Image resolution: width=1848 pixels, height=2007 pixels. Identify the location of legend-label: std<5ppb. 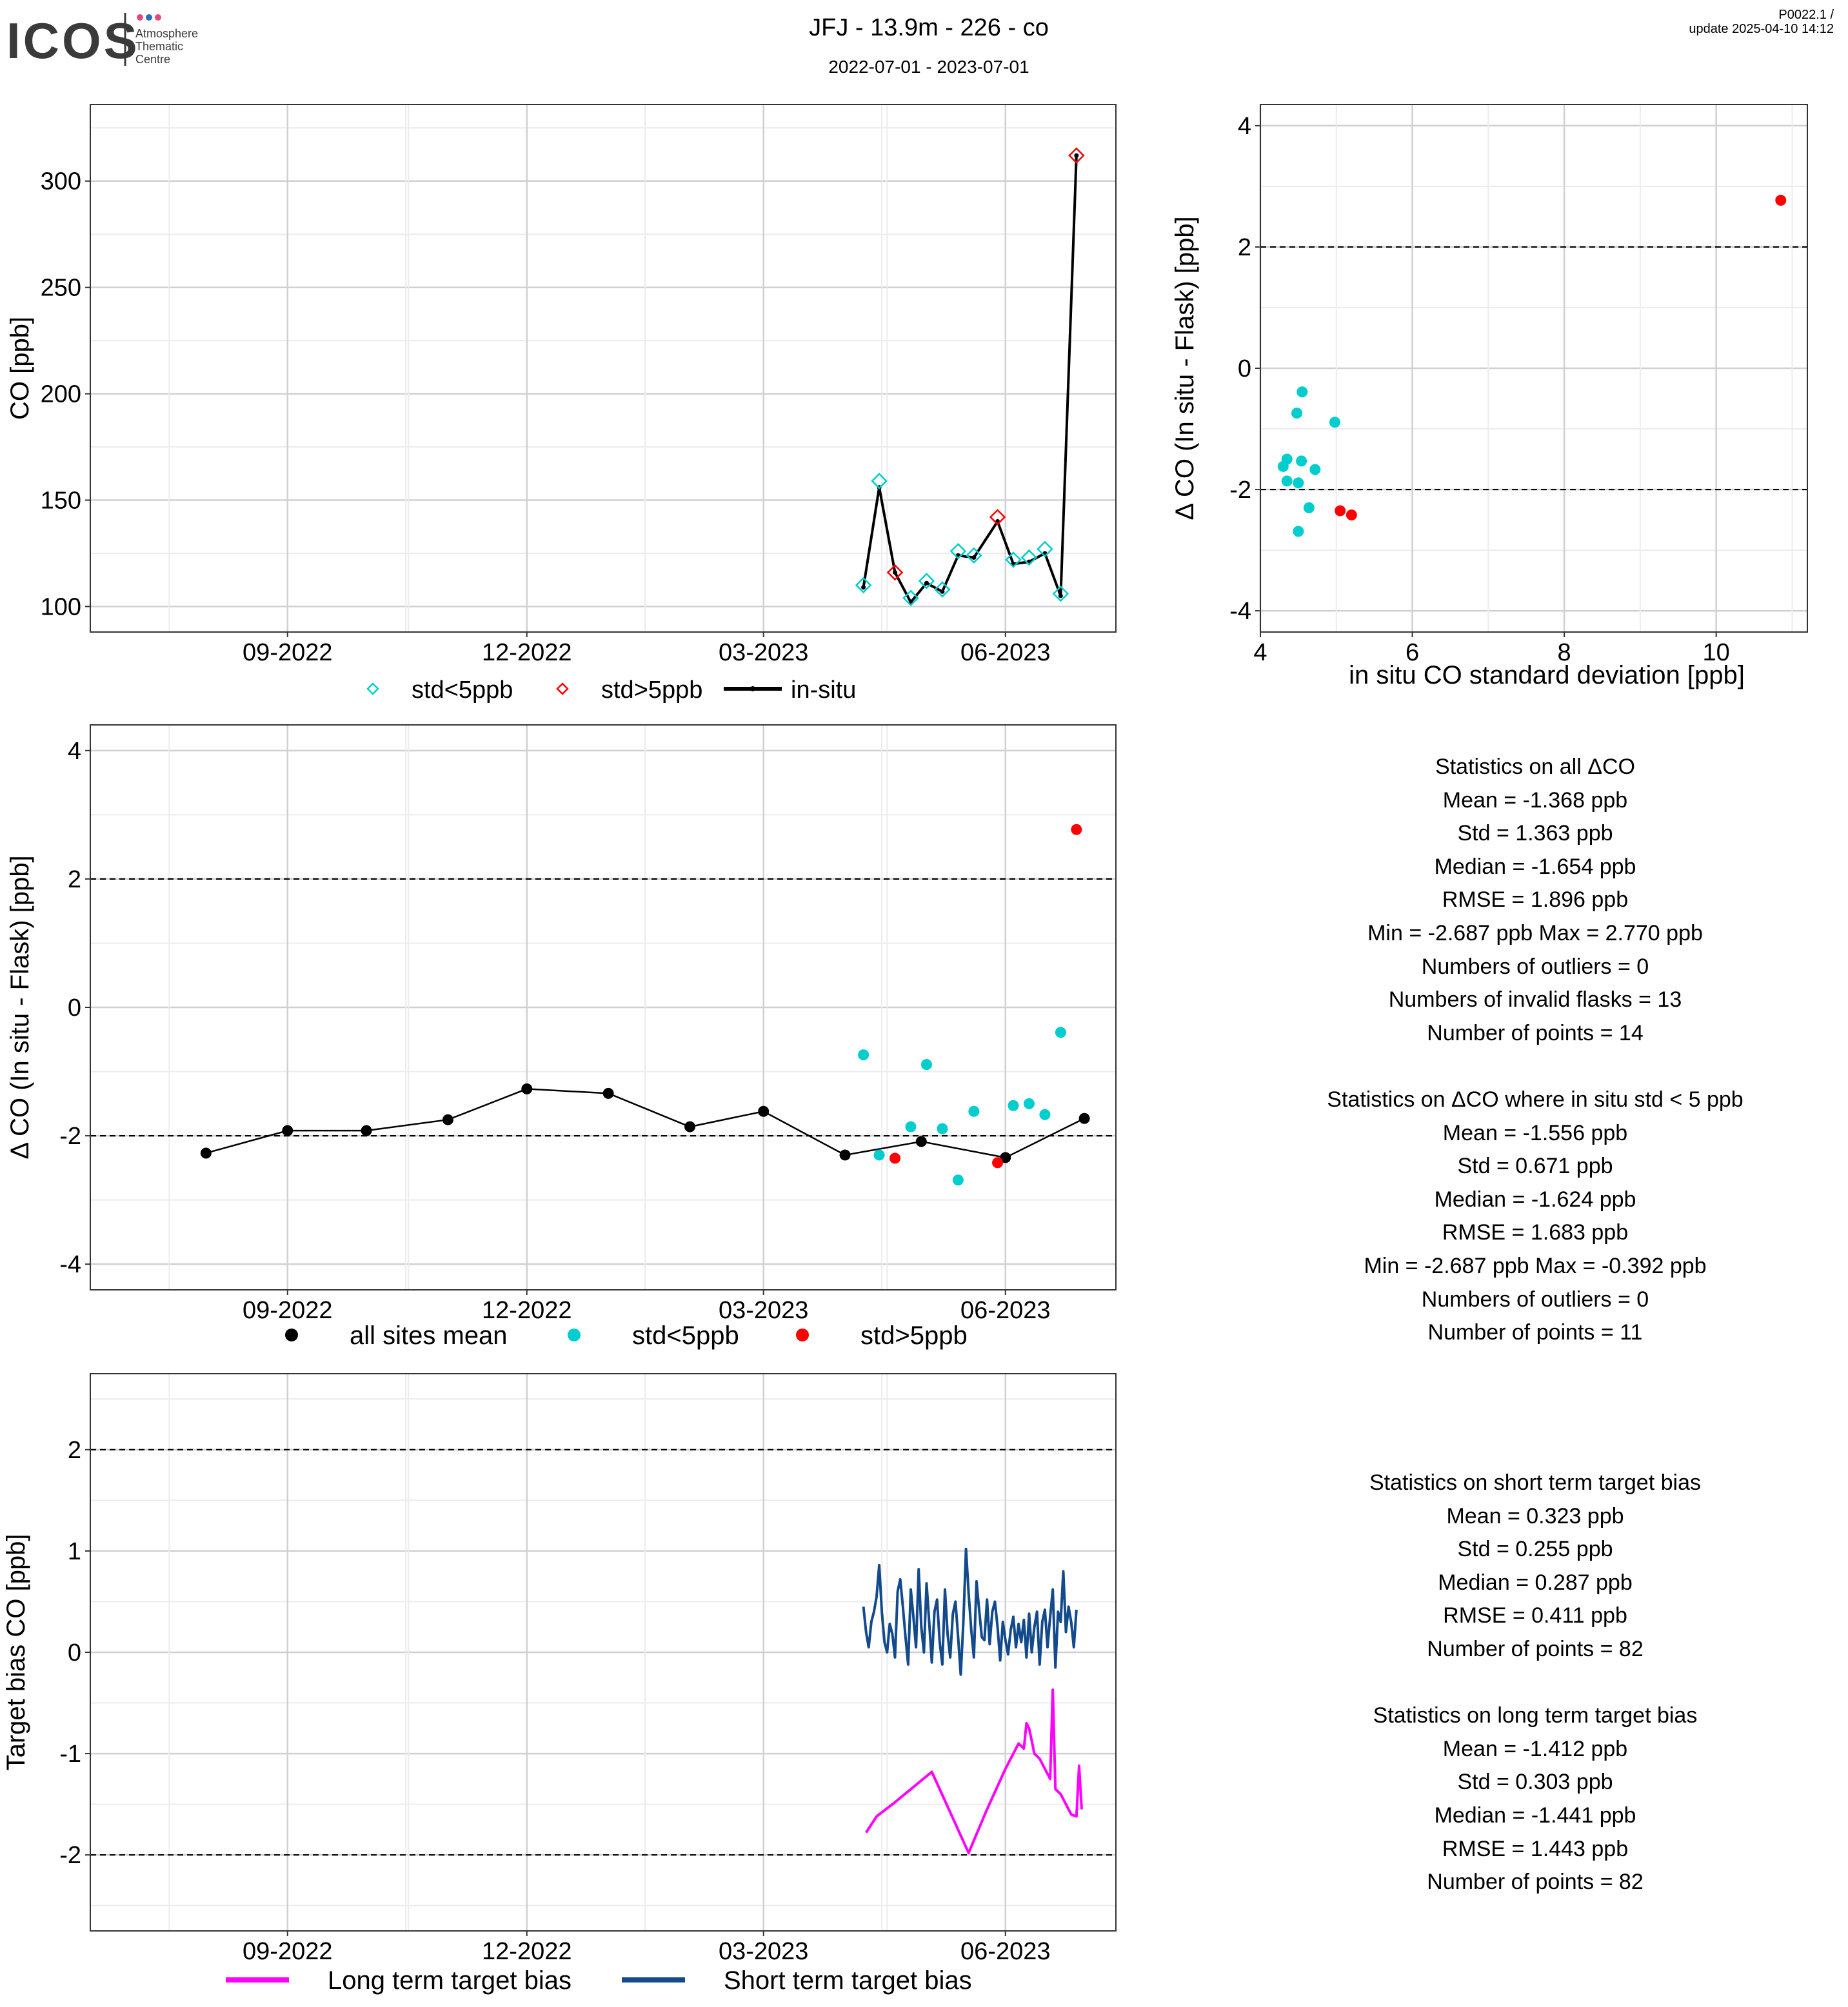
(685, 1335).